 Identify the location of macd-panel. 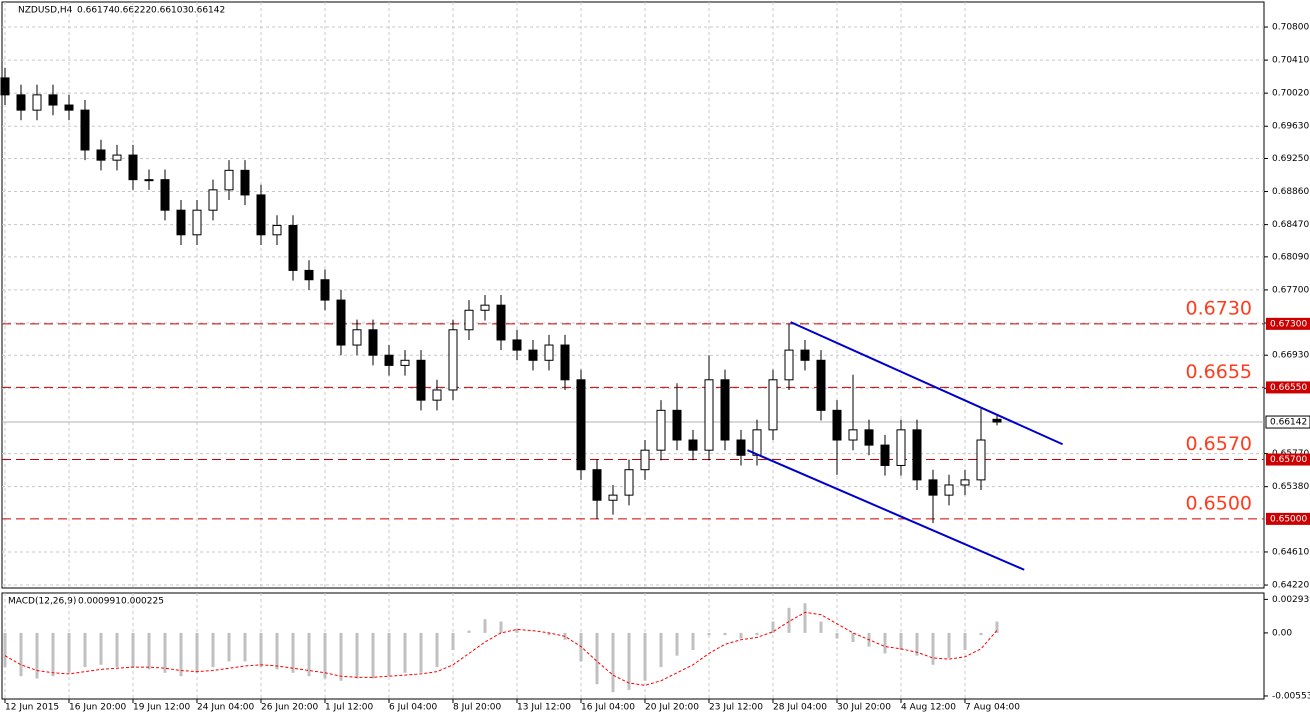
(633, 646).